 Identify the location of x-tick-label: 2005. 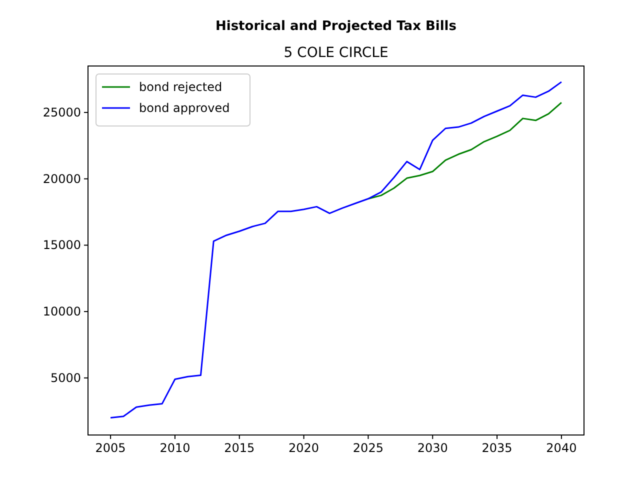
(110, 448).